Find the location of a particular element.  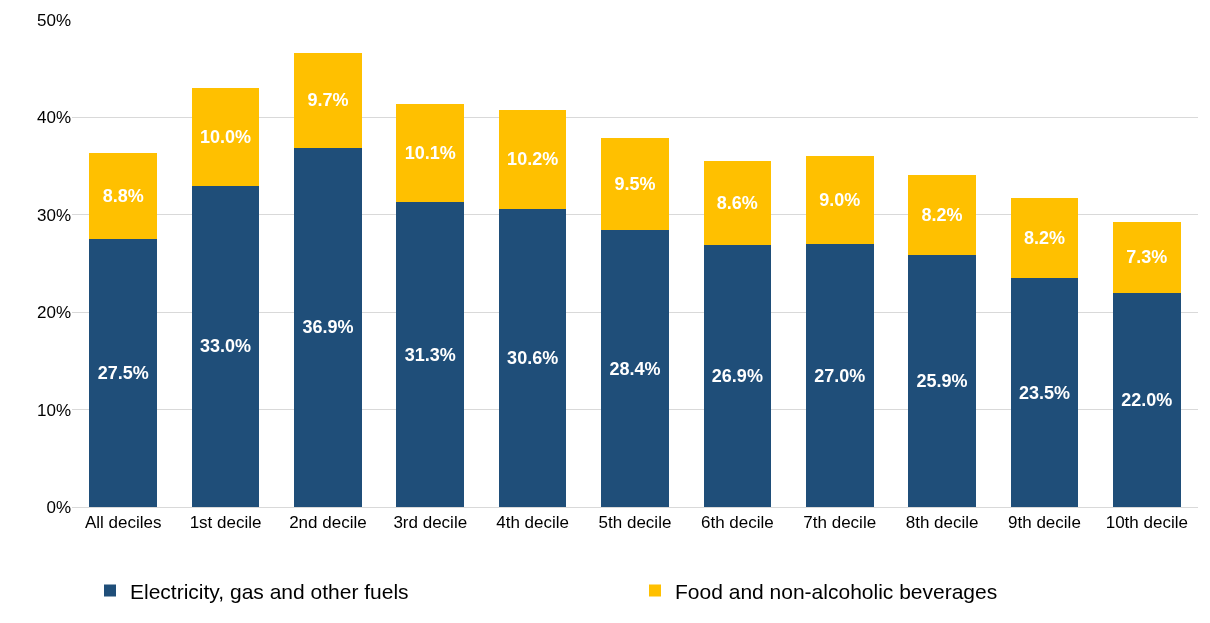

x-tick-label: 5th decile is located at coordinates (635, 523).